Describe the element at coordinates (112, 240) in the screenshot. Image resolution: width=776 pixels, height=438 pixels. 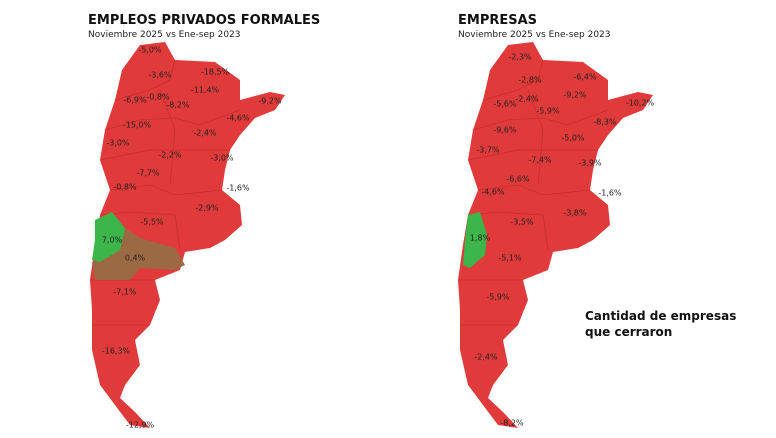
I see `region-label: 7,0%` at that location.